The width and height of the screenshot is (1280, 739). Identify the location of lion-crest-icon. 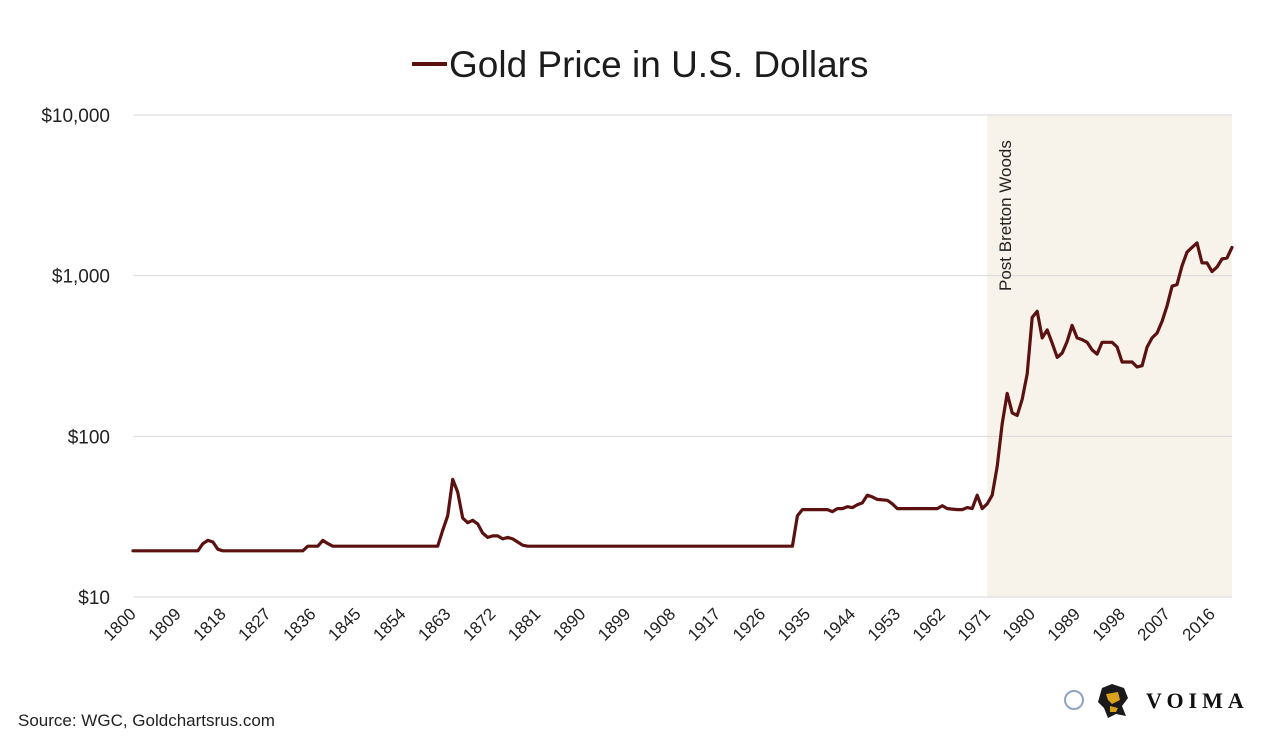
(1113, 701).